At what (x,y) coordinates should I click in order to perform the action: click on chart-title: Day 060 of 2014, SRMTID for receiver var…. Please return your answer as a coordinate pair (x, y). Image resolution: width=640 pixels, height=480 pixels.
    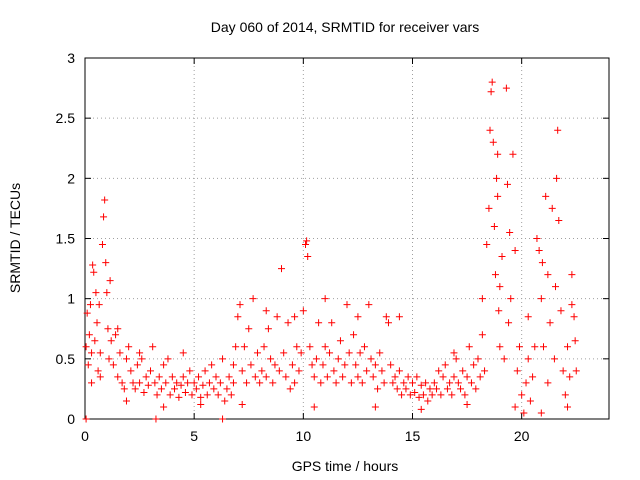
    Looking at the image, I should click on (345, 27).